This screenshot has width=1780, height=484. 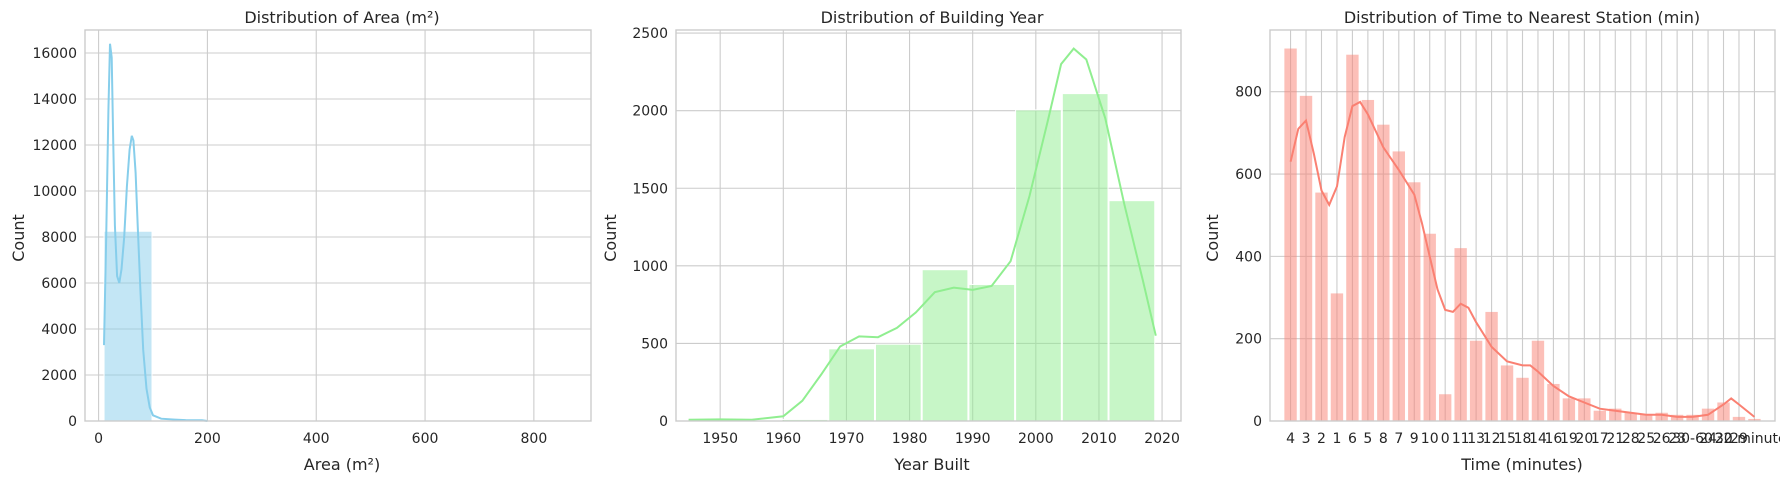 What do you see at coordinates (650, 267) in the screenshot?
I see `year-ytick-label: 1000` at bounding box center [650, 267].